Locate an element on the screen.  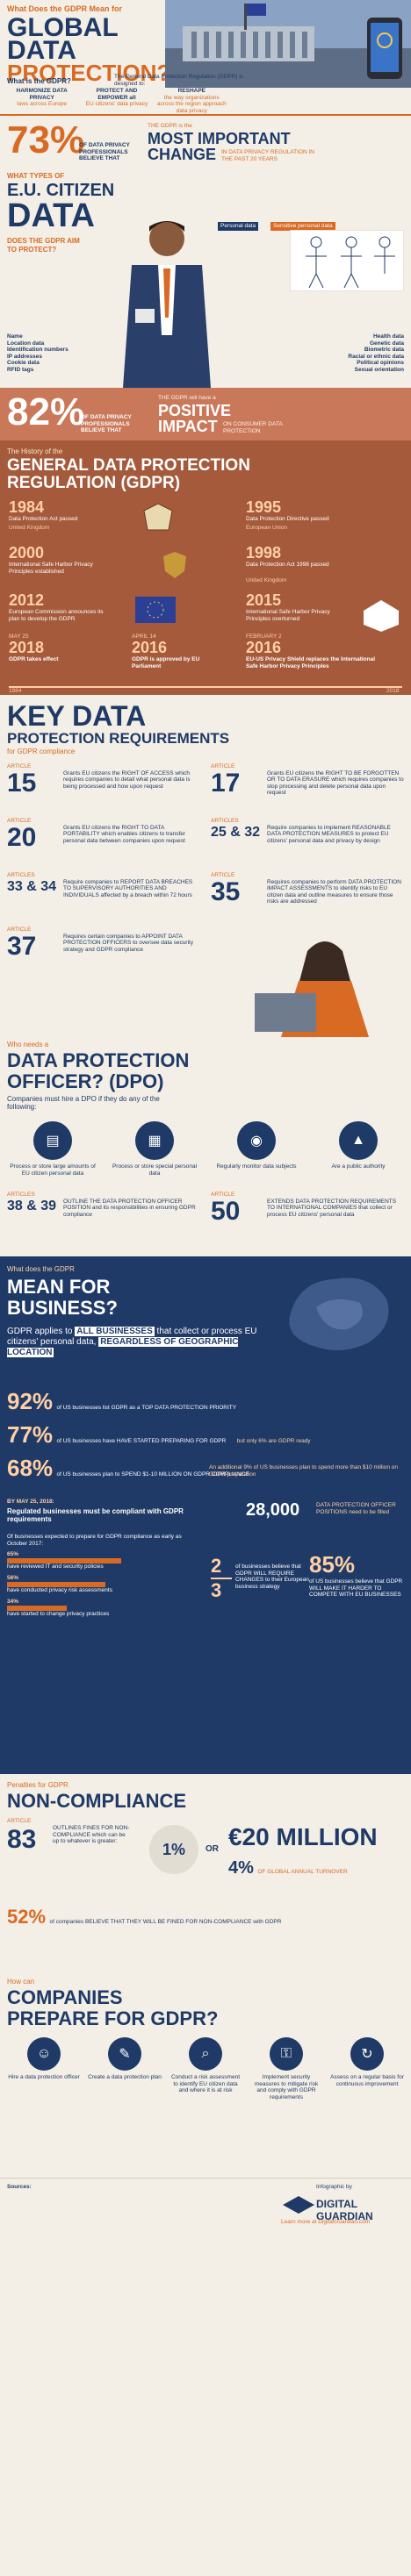
fraction-line is located at coordinates (221, 1578).